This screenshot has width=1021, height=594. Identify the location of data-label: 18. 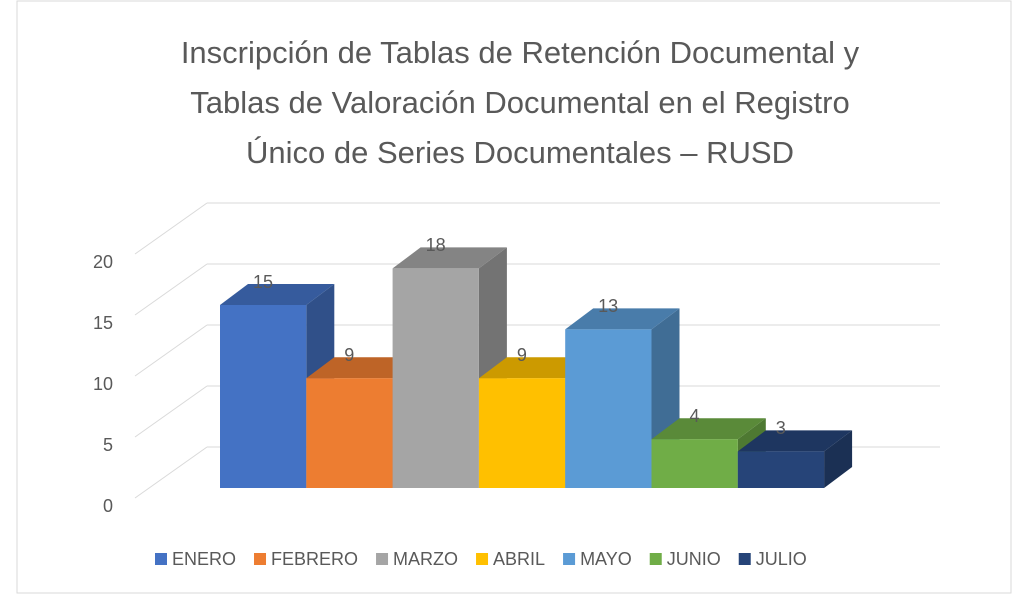
(436, 245).